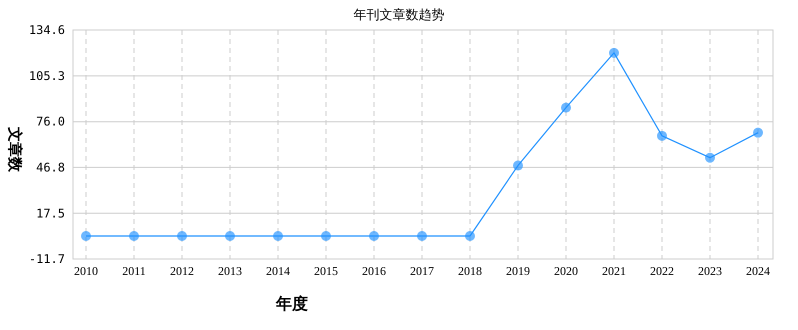 This screenshot has height=330, width=798. I want to click on x-tick-label: 2019, so click(518, 271).